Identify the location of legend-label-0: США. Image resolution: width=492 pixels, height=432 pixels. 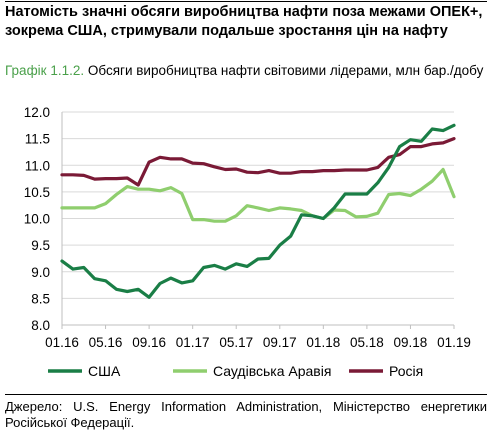
(104, 371).